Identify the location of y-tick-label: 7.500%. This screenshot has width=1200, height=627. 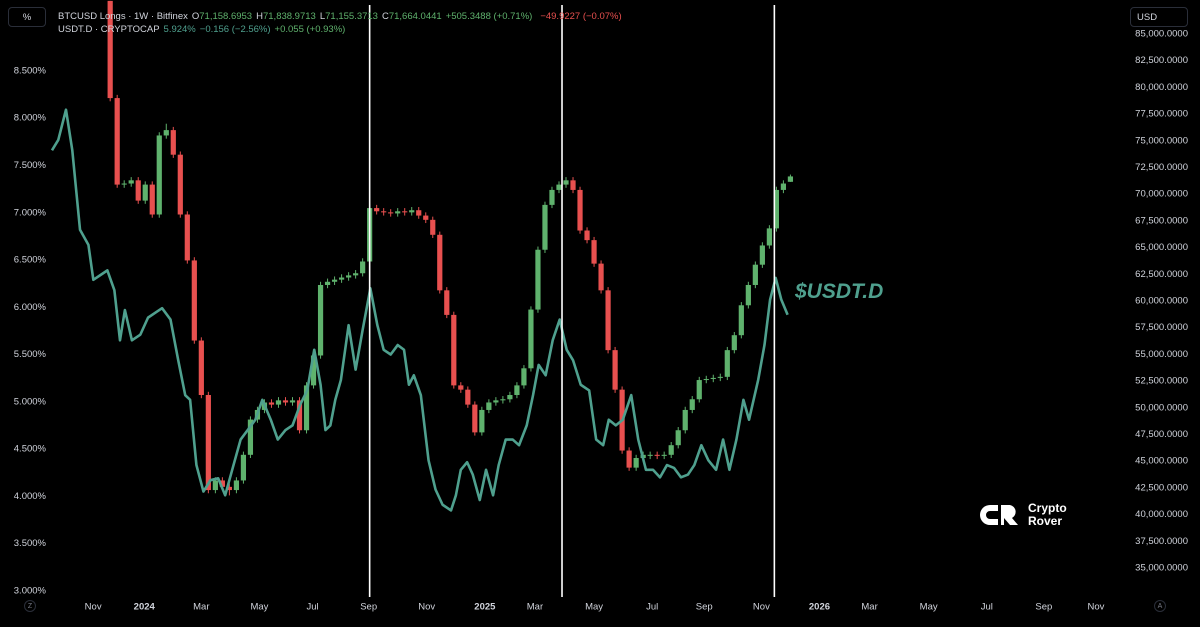
(30, 165).